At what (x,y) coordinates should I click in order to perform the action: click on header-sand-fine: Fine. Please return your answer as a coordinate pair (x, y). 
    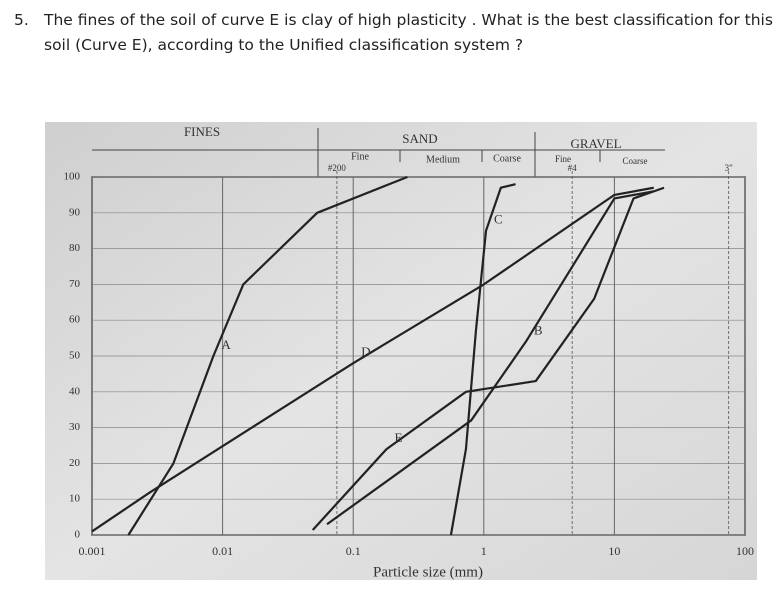
    Looking at the image, I should click on (360, 156).